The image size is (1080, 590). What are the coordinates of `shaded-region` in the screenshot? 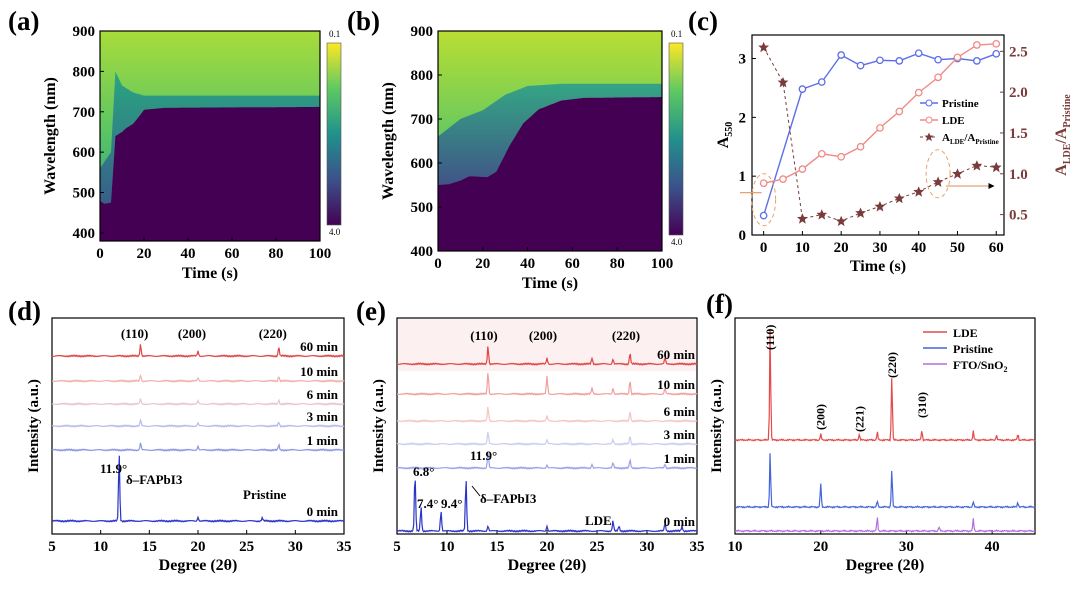 It's located at (547, 345).